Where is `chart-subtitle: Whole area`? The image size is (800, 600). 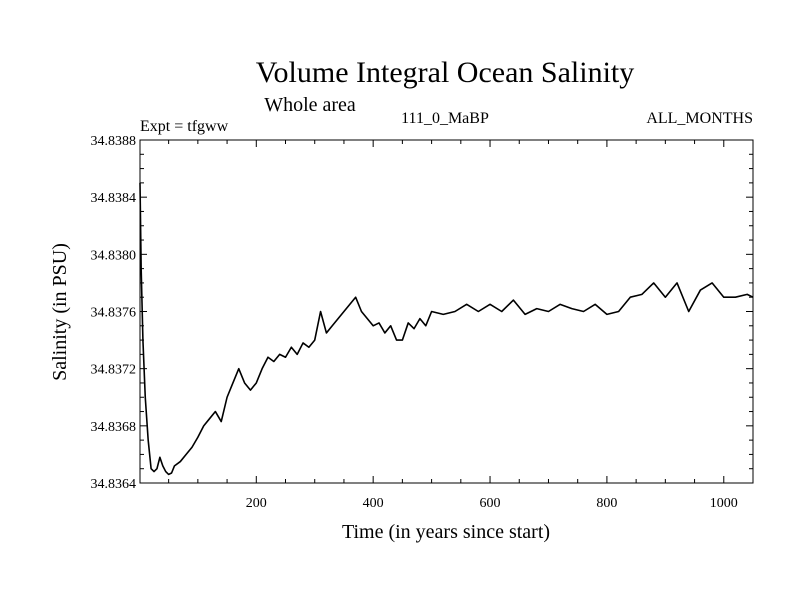
chart-subtitle: Whole area is located at coordinates (310, 105).